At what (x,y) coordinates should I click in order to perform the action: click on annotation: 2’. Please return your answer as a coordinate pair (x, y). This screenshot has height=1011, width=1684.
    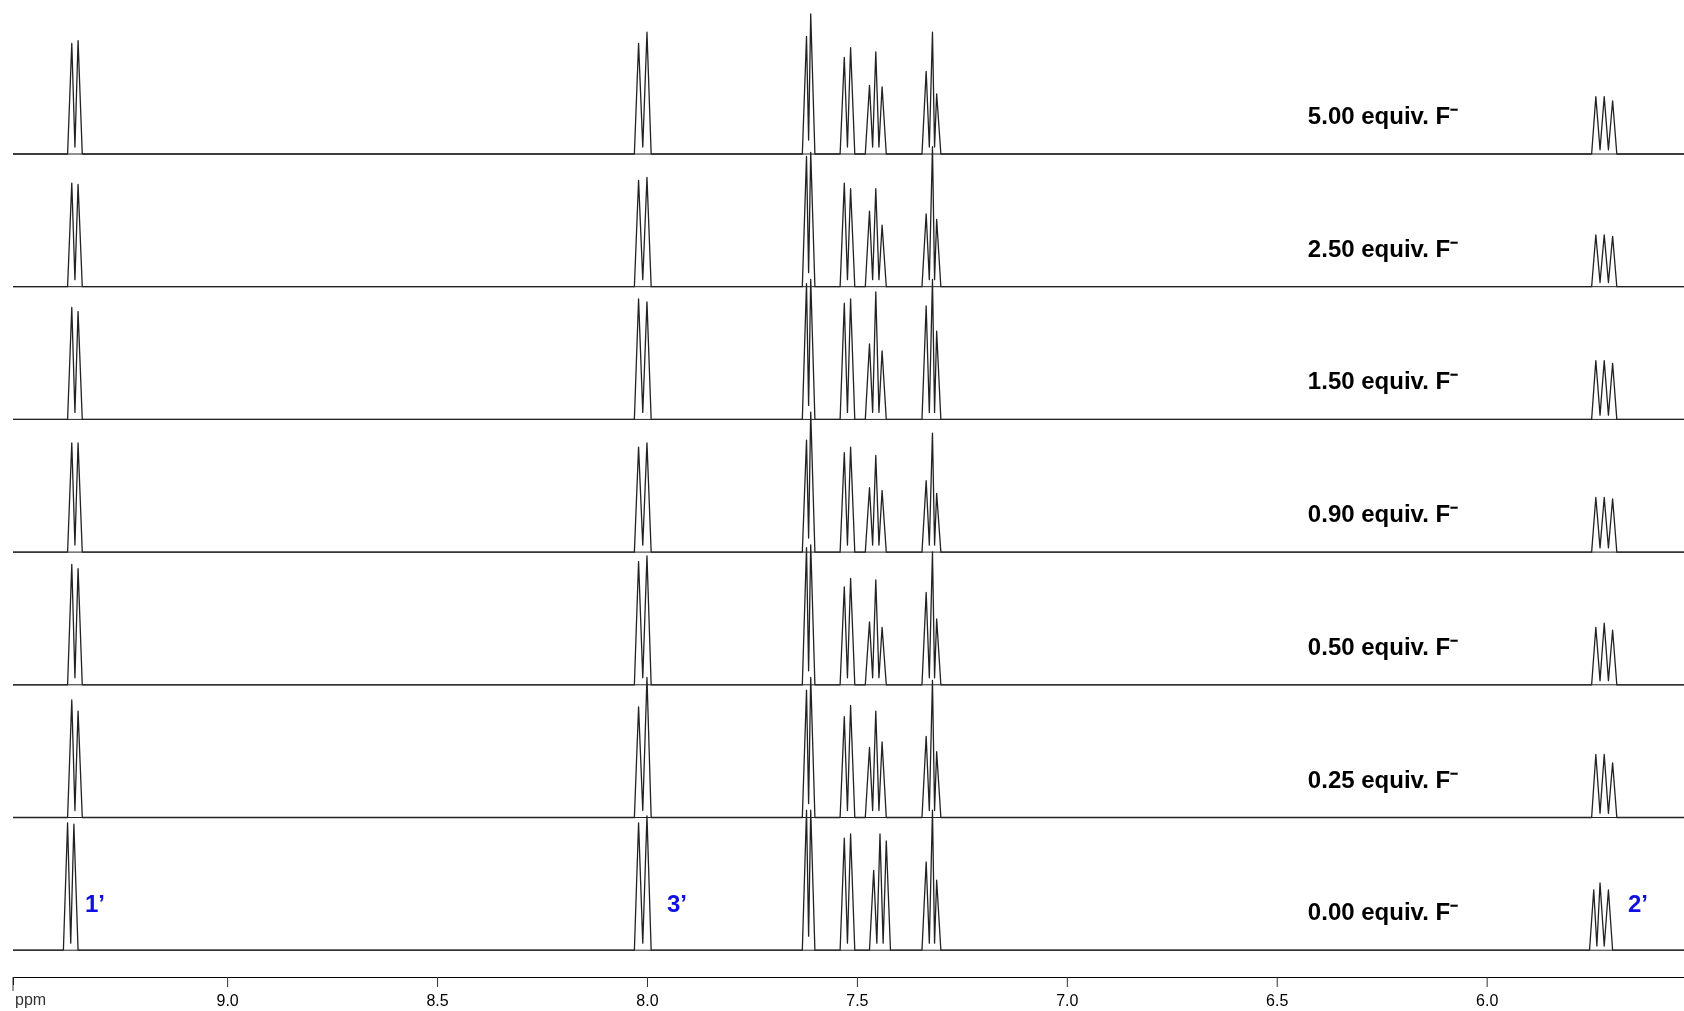
    Looking at the image, I should click on (1638, 904).